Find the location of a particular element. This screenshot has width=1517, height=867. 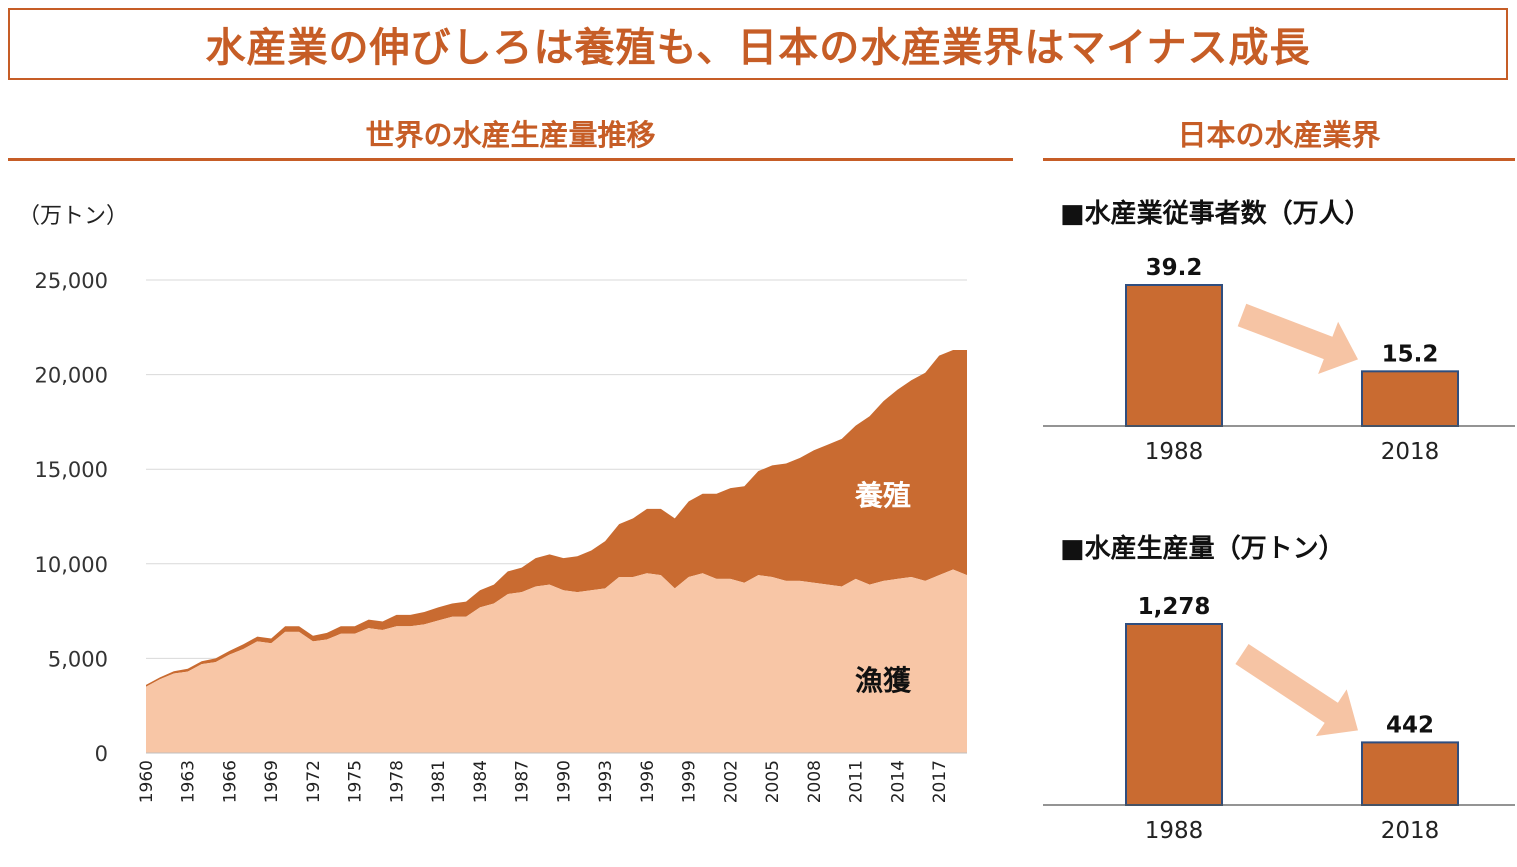

workers-category-label: 2018 is located at coordinates (1410, 452).